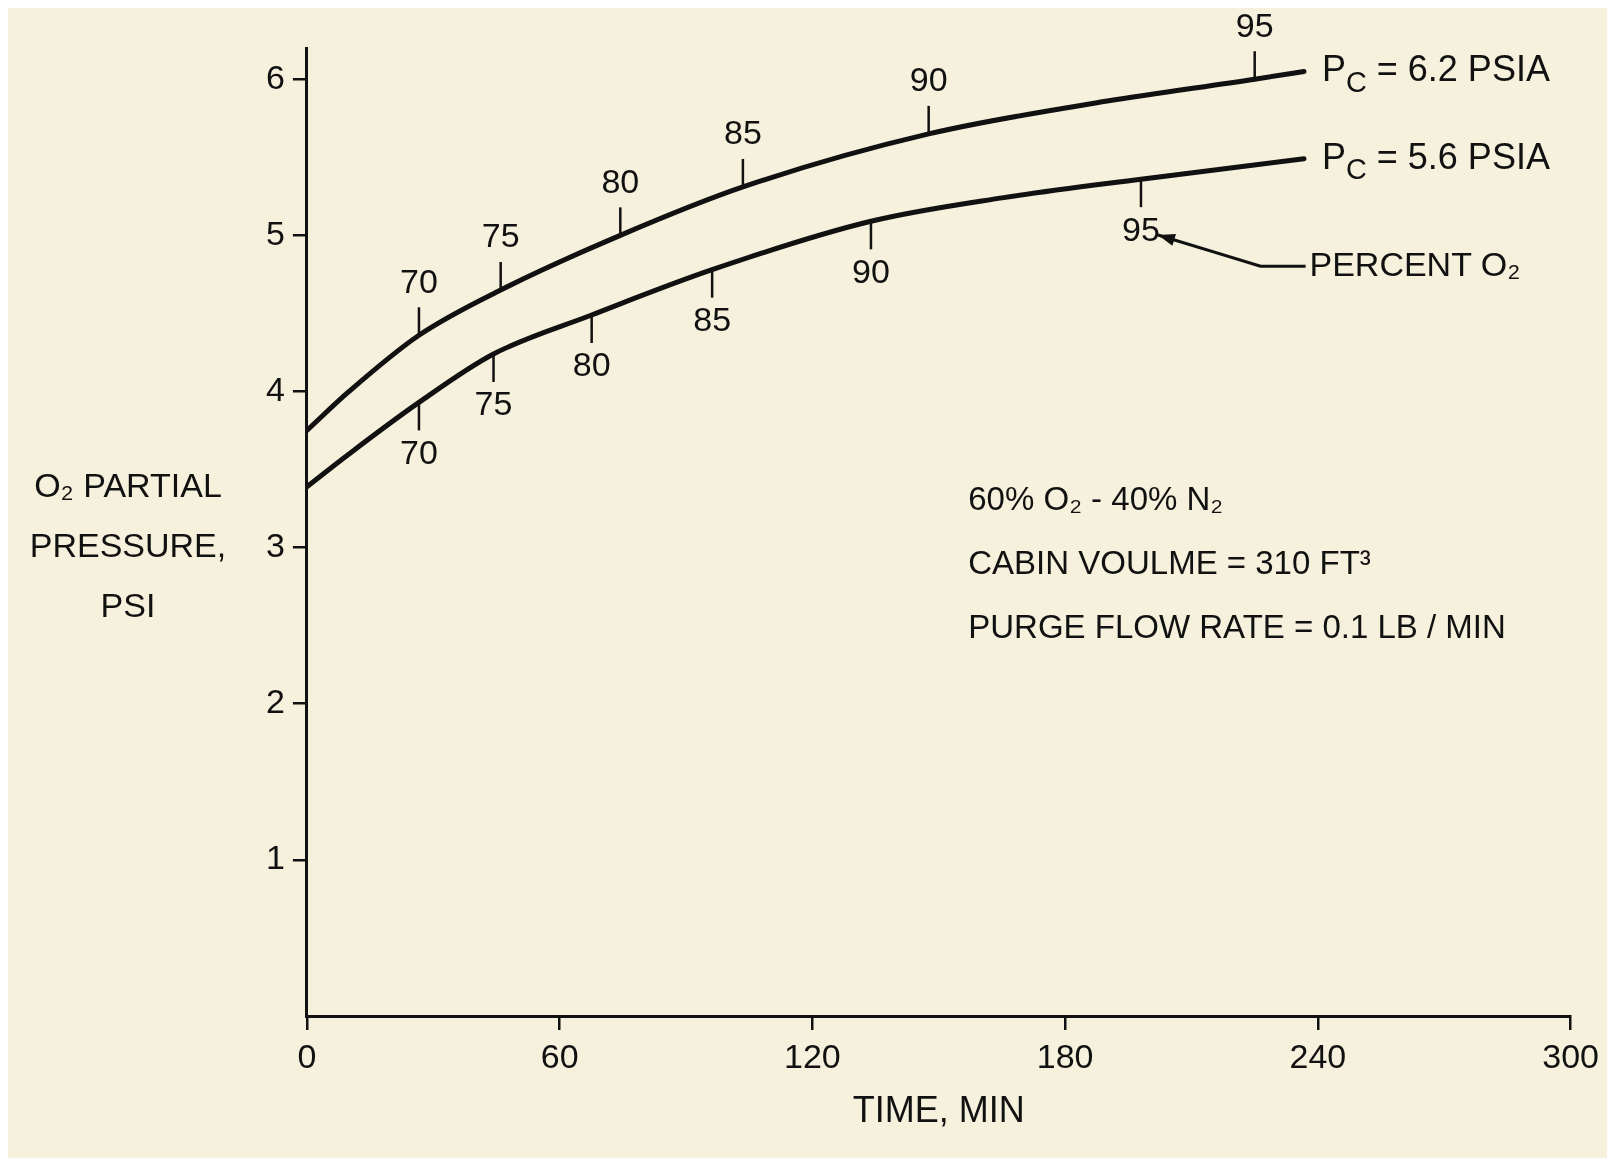  I want to click on y-tick-label: 2, so click(275, 701).